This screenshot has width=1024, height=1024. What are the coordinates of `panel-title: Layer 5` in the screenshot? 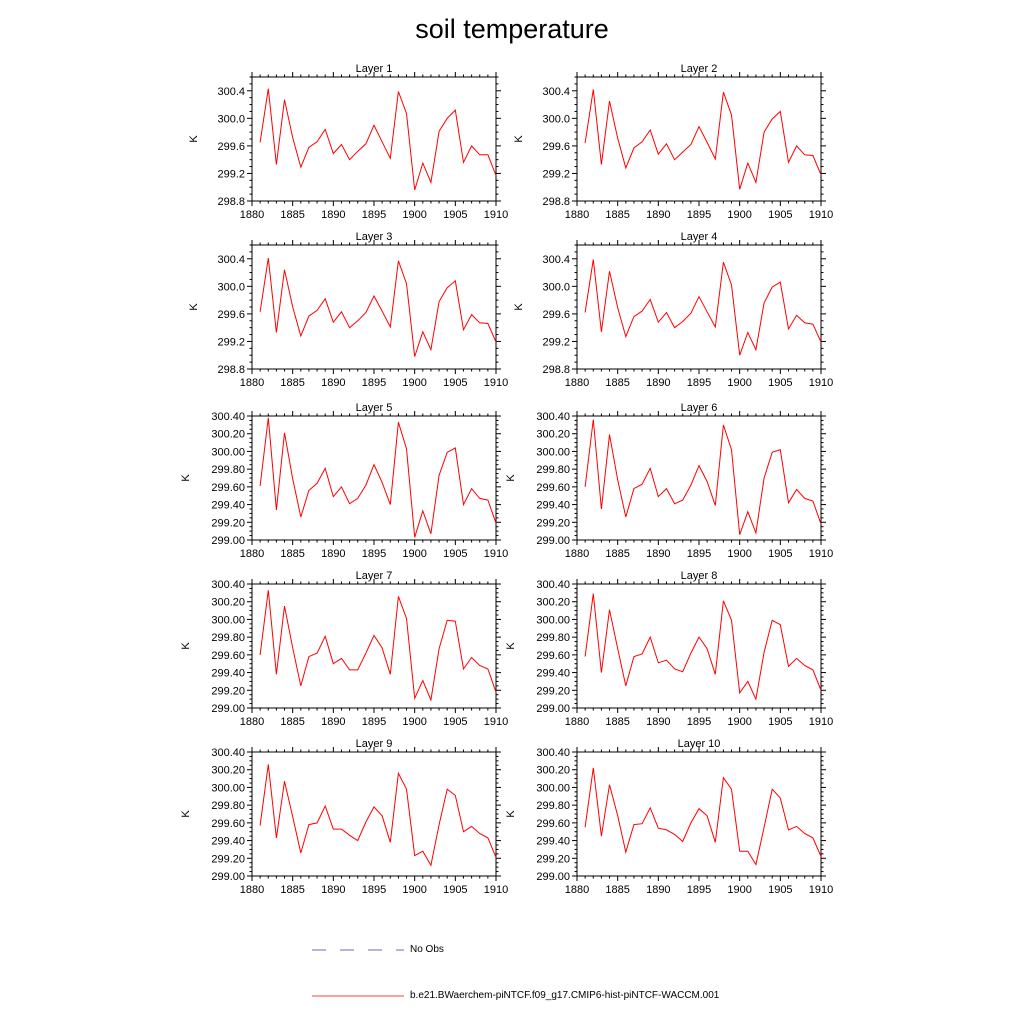 It's located at (374, 408).